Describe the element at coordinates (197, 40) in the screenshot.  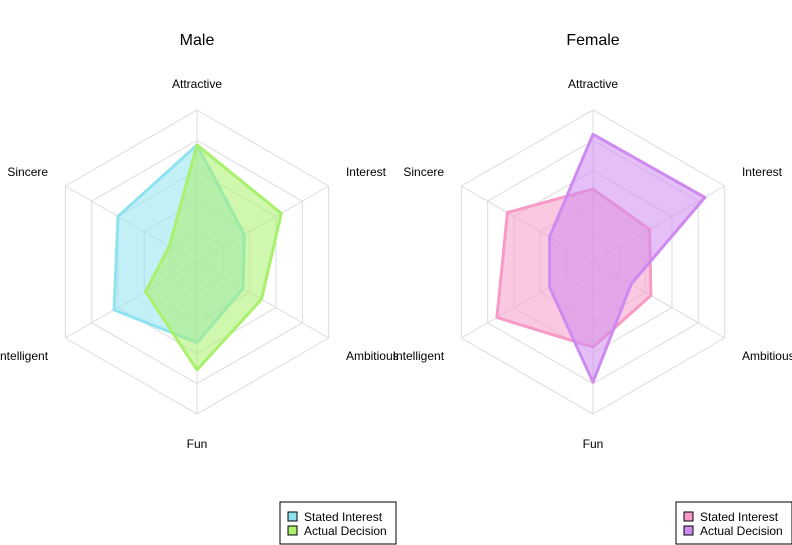
I see `chart-title: Male` at that location.